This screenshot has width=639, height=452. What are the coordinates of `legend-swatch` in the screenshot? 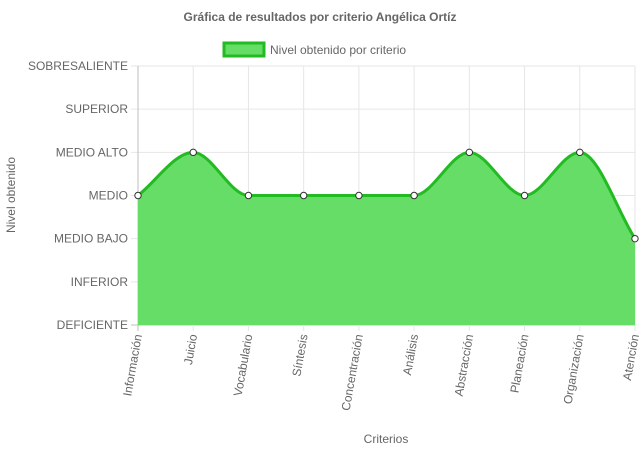 It's located at (244, 49).